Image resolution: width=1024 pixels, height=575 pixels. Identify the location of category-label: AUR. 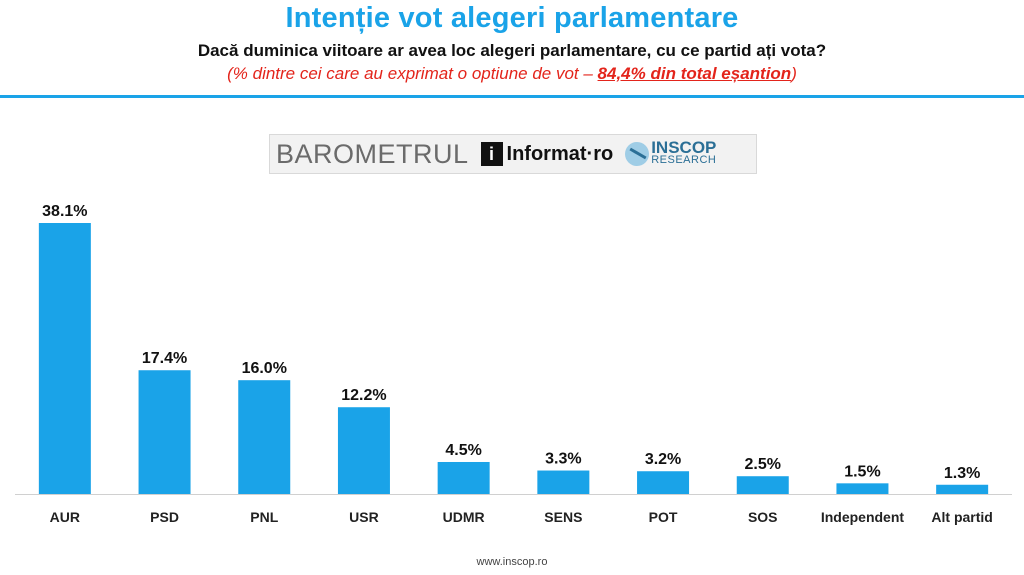
(65, 517).